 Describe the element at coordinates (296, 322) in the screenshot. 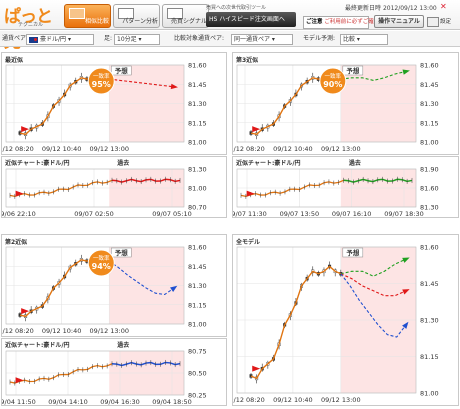

I see `actual-price-line` at that location.